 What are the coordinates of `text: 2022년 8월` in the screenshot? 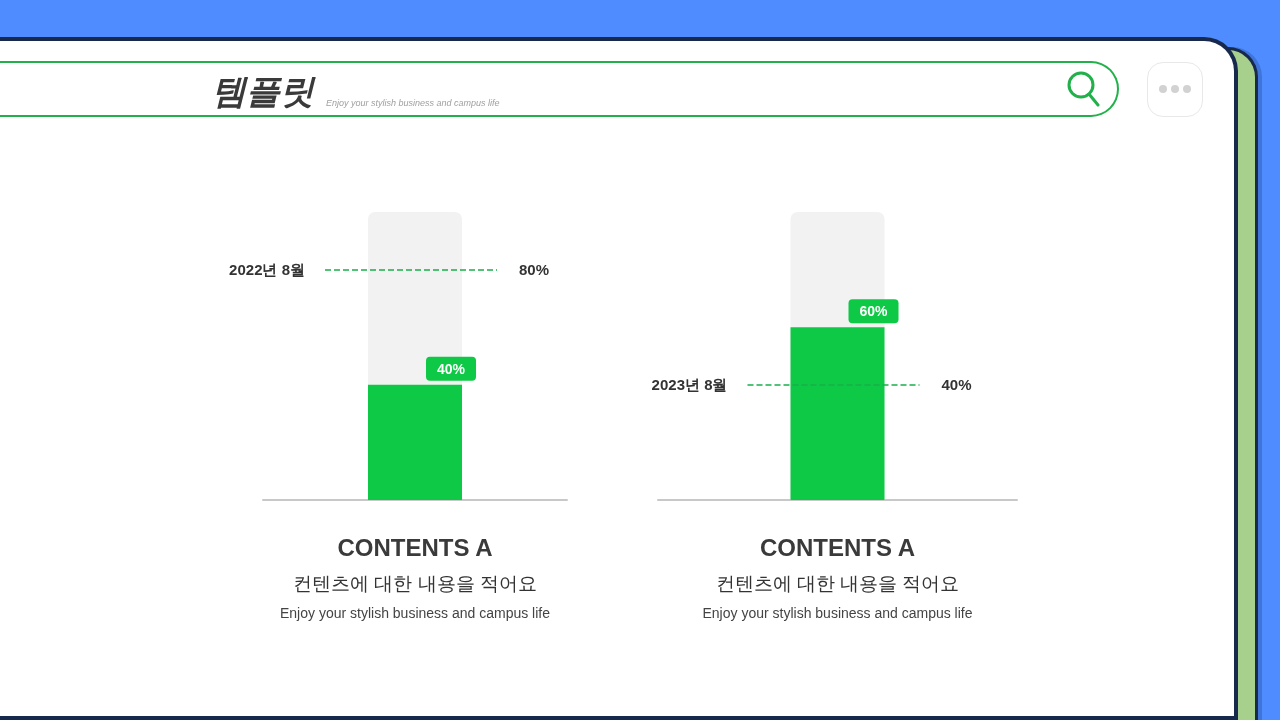 It's located at (267, 270).